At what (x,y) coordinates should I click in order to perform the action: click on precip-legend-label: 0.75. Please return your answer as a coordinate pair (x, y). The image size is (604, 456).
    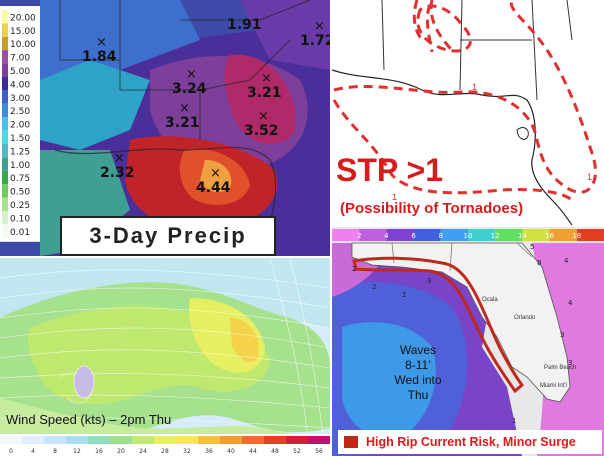
    Looking at the image, I should click on (20, 179).